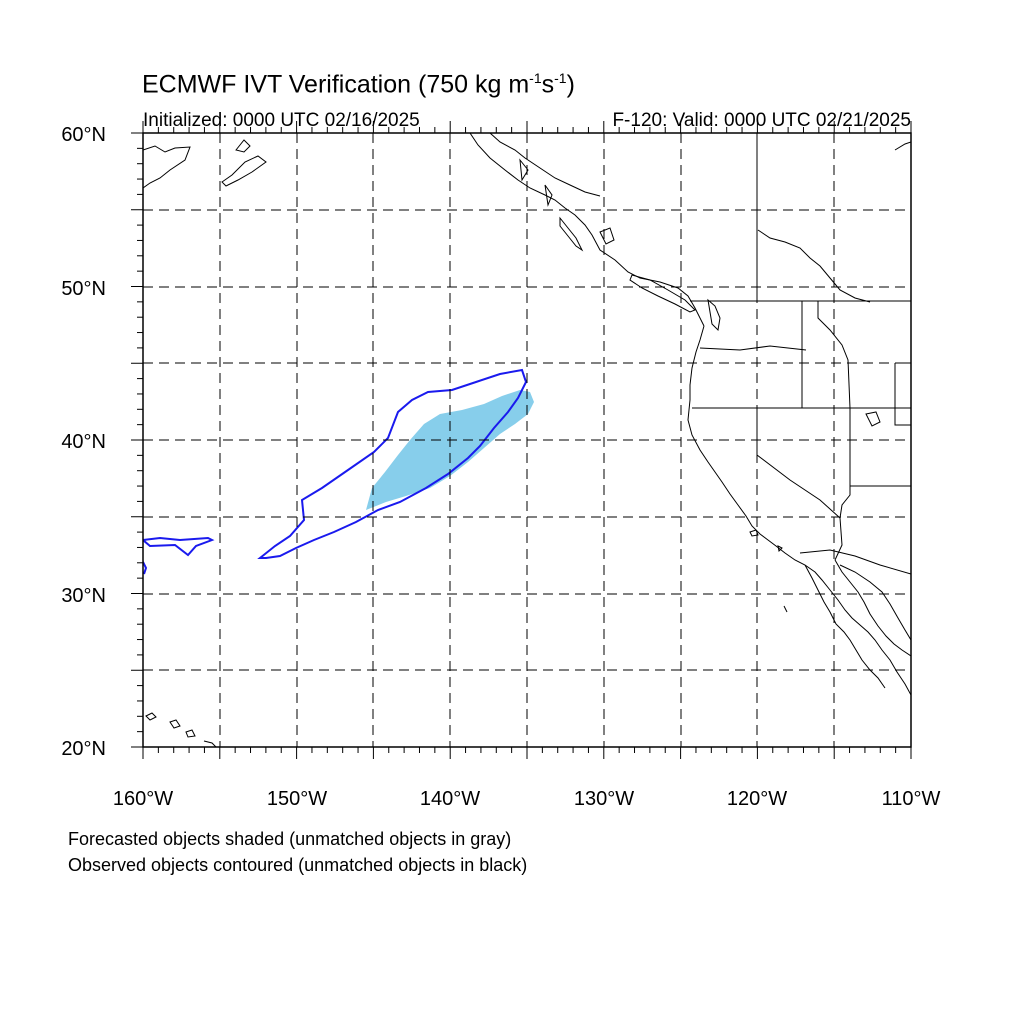 Image resolution: width=1024 pixels, height=1024 pixels. I want to click on initialized-time: Initialized: 0000 UTC 02/16/2025, so click(281, 120).